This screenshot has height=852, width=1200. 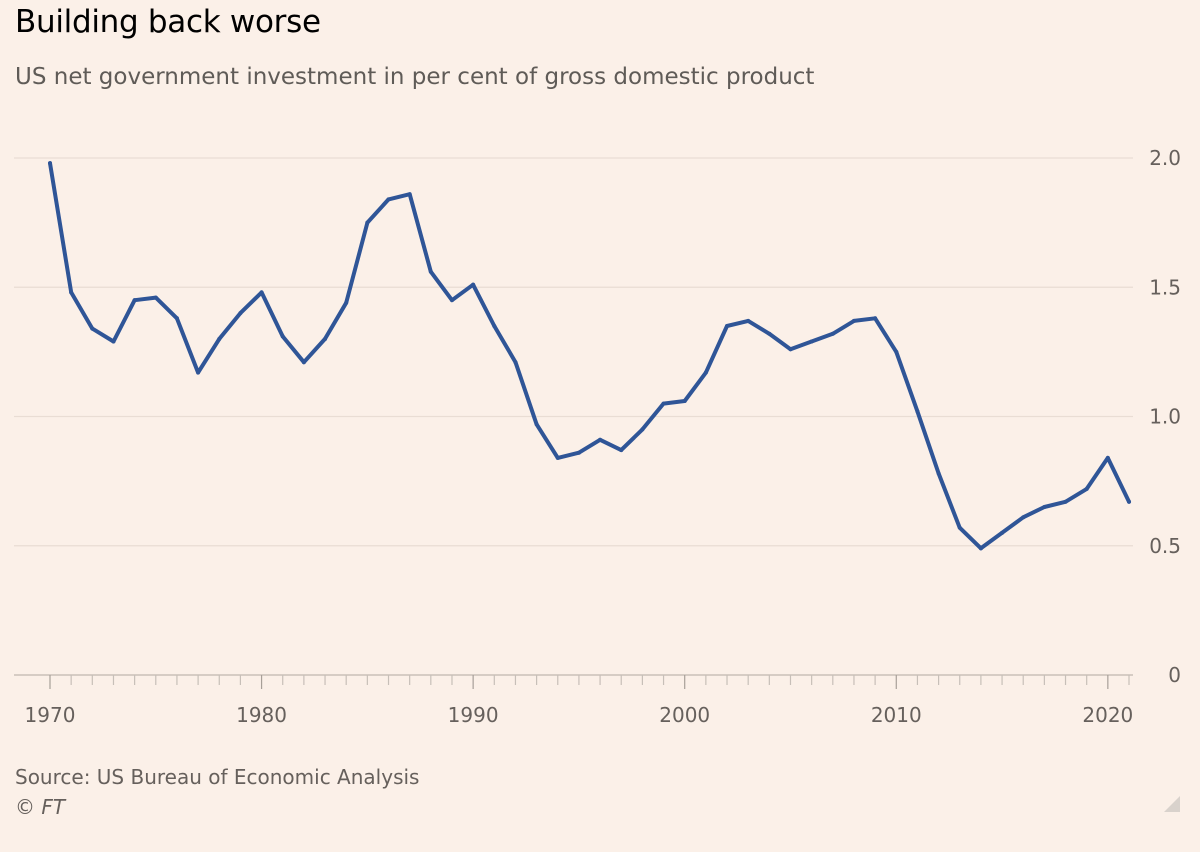 I want to click on y-tick-label: 1.5, so click(x=1165, y=287).